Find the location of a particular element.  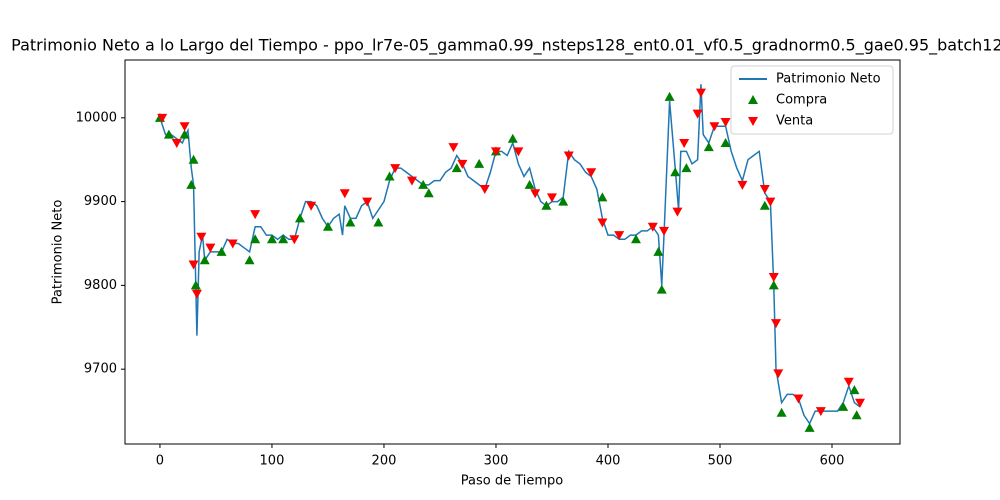

y-axis-label: Patrimonio Neto is located at coordinates (58, 252).